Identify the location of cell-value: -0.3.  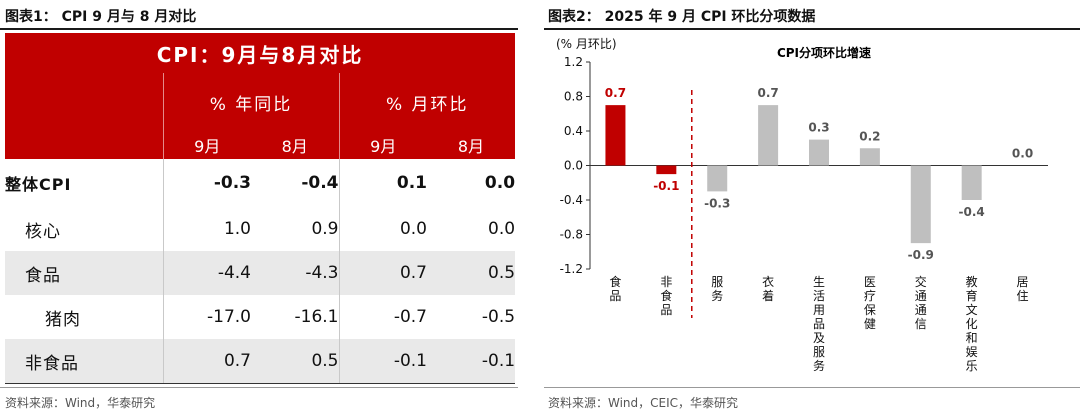
(206, 183).